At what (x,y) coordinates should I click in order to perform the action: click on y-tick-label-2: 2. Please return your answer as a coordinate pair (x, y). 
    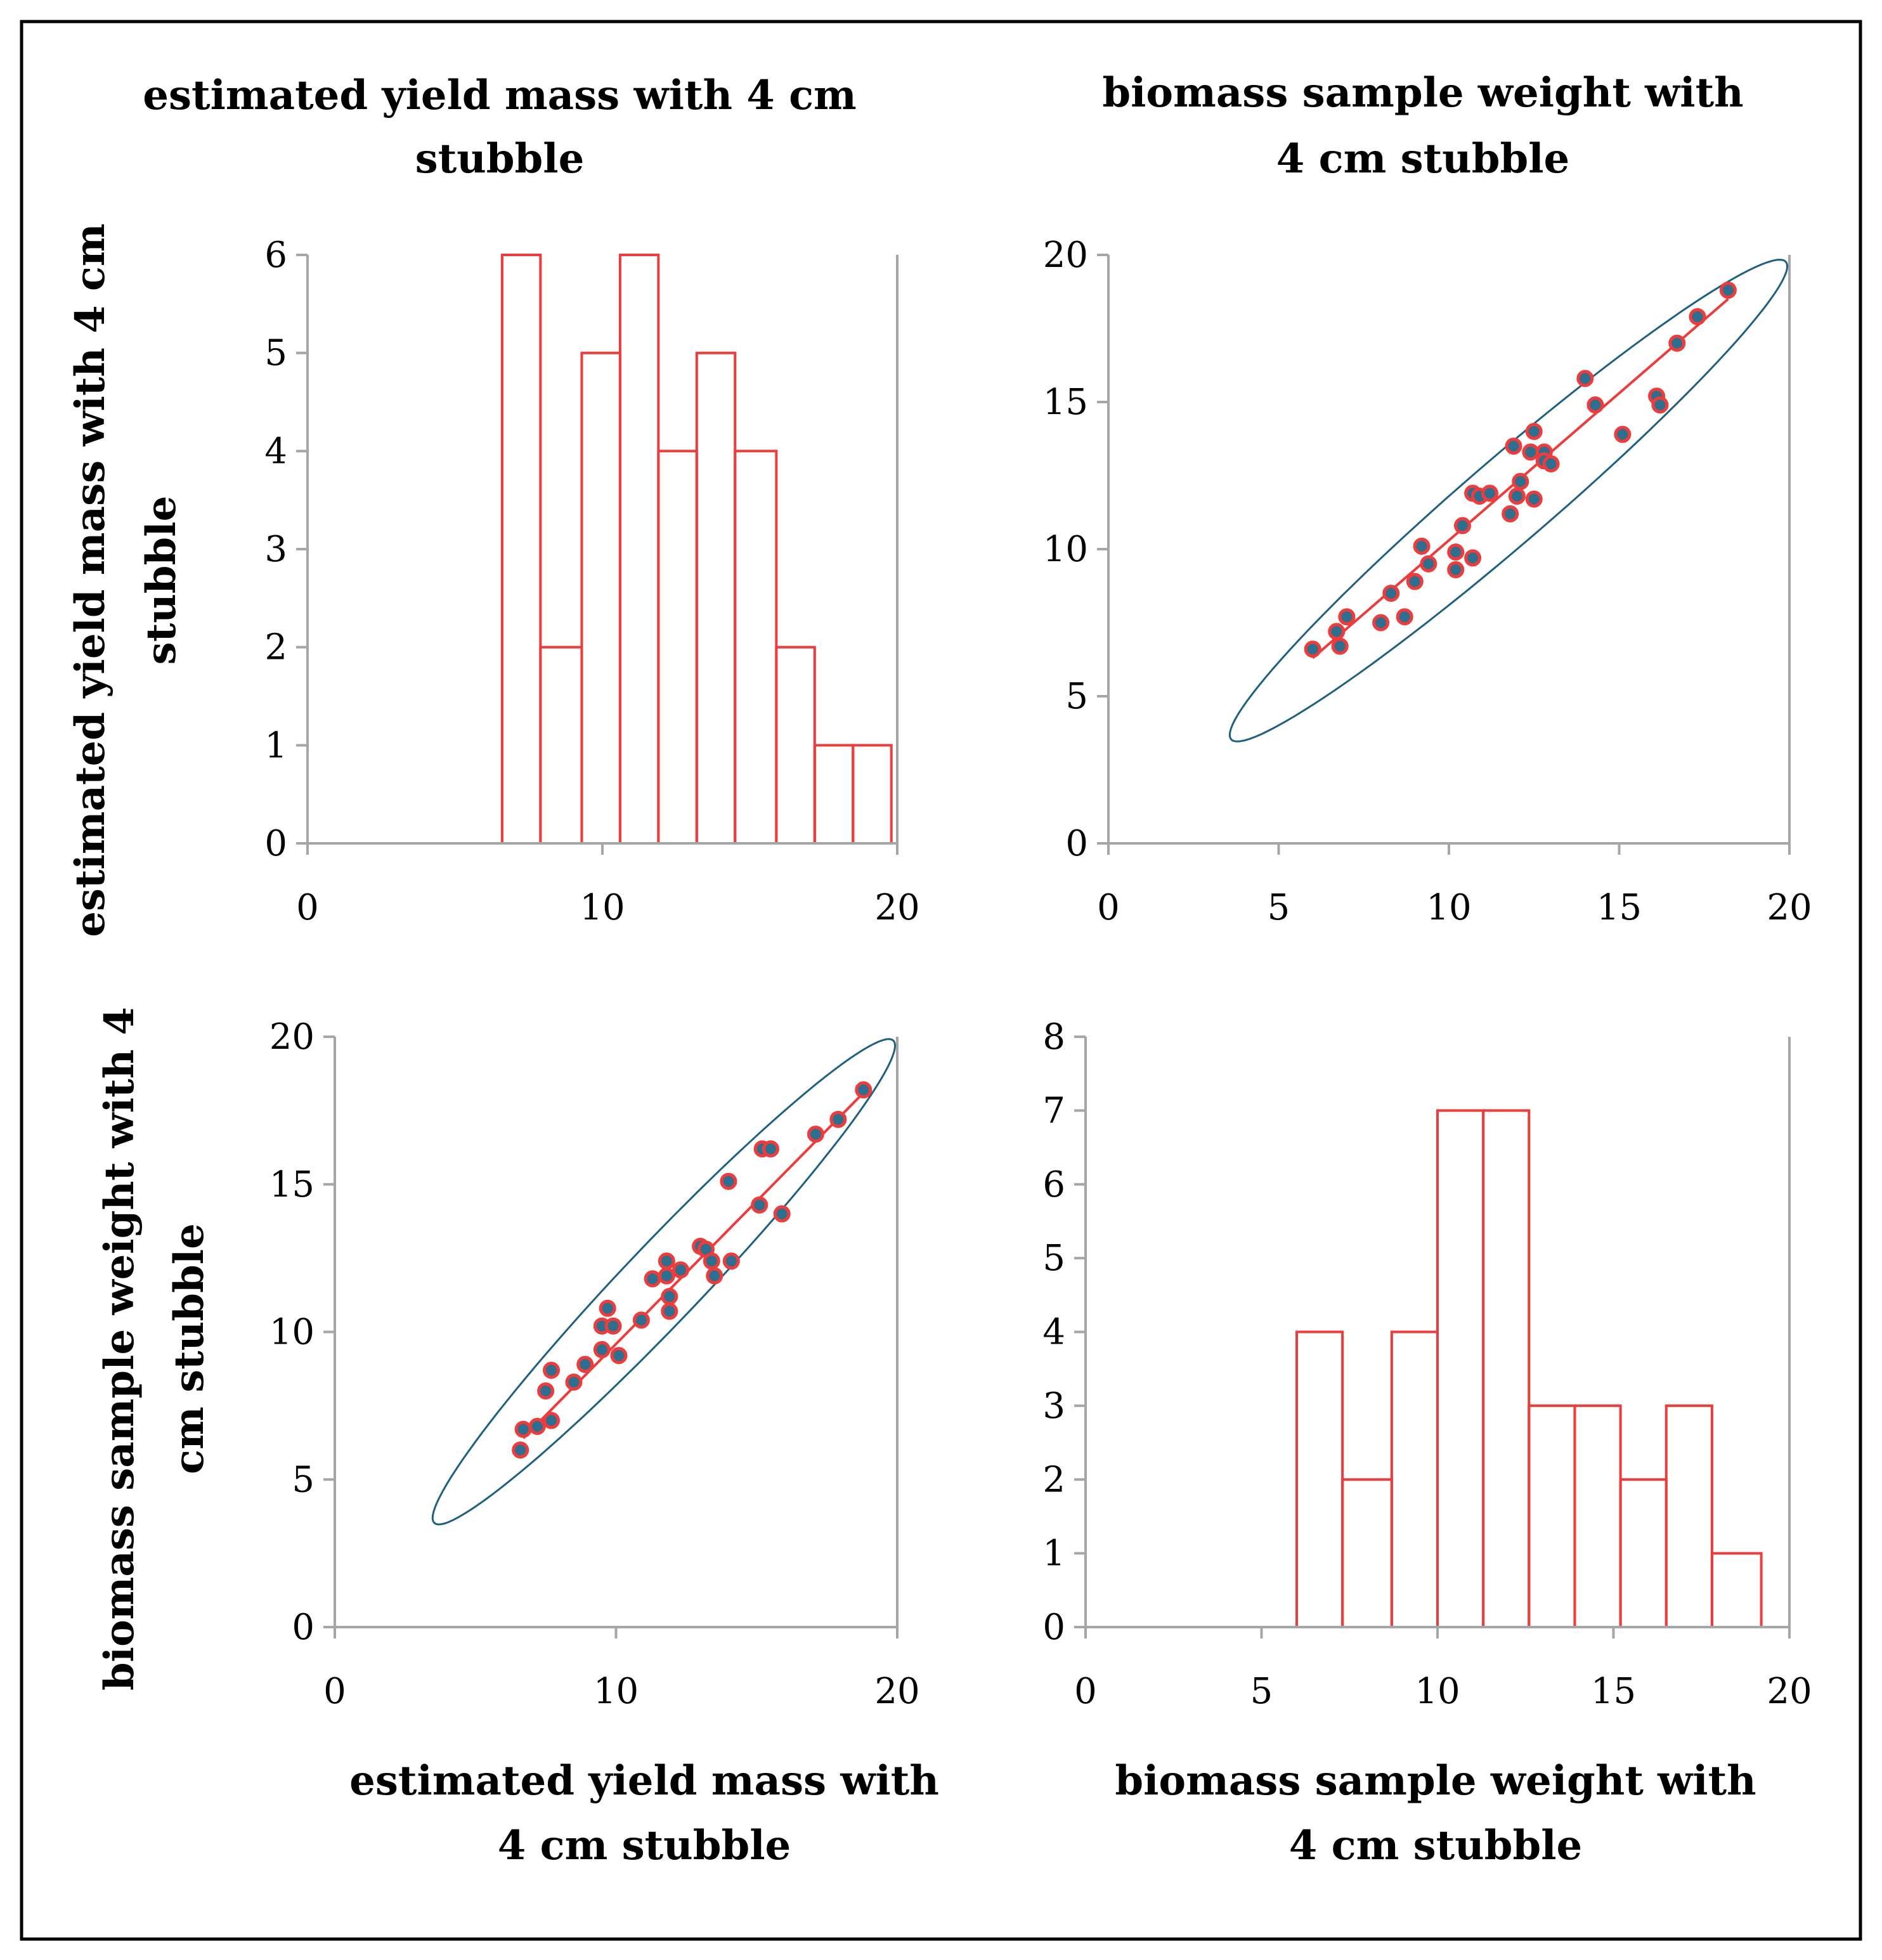
    Looking at the image, I should click on (1053, 1479).